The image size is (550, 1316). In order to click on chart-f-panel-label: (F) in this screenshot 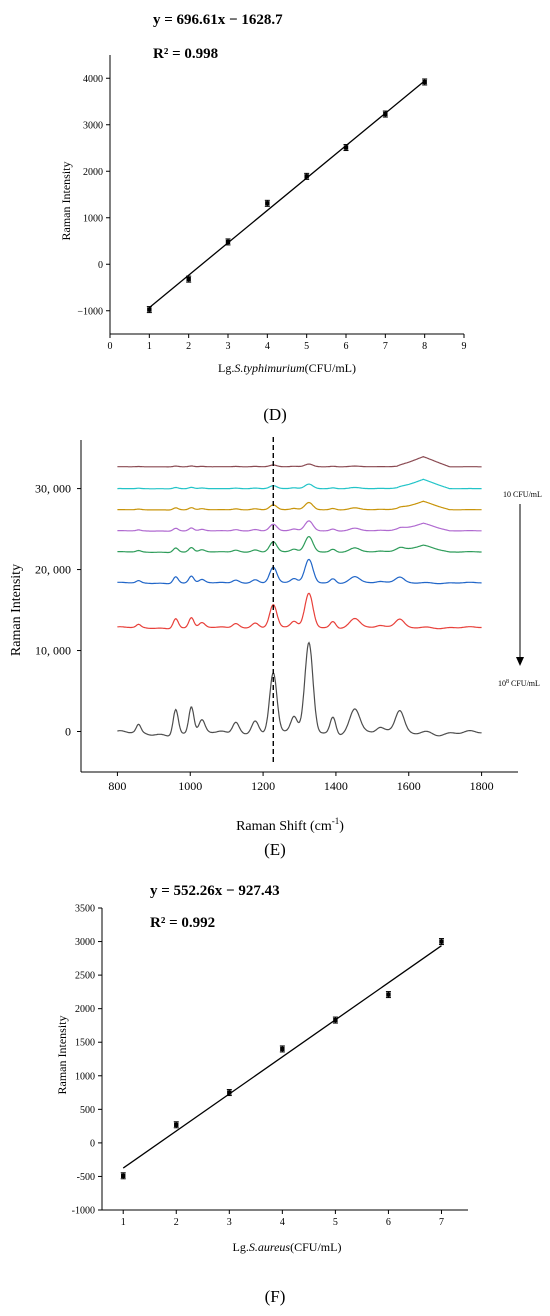, I will do `click(275, 1296)`.